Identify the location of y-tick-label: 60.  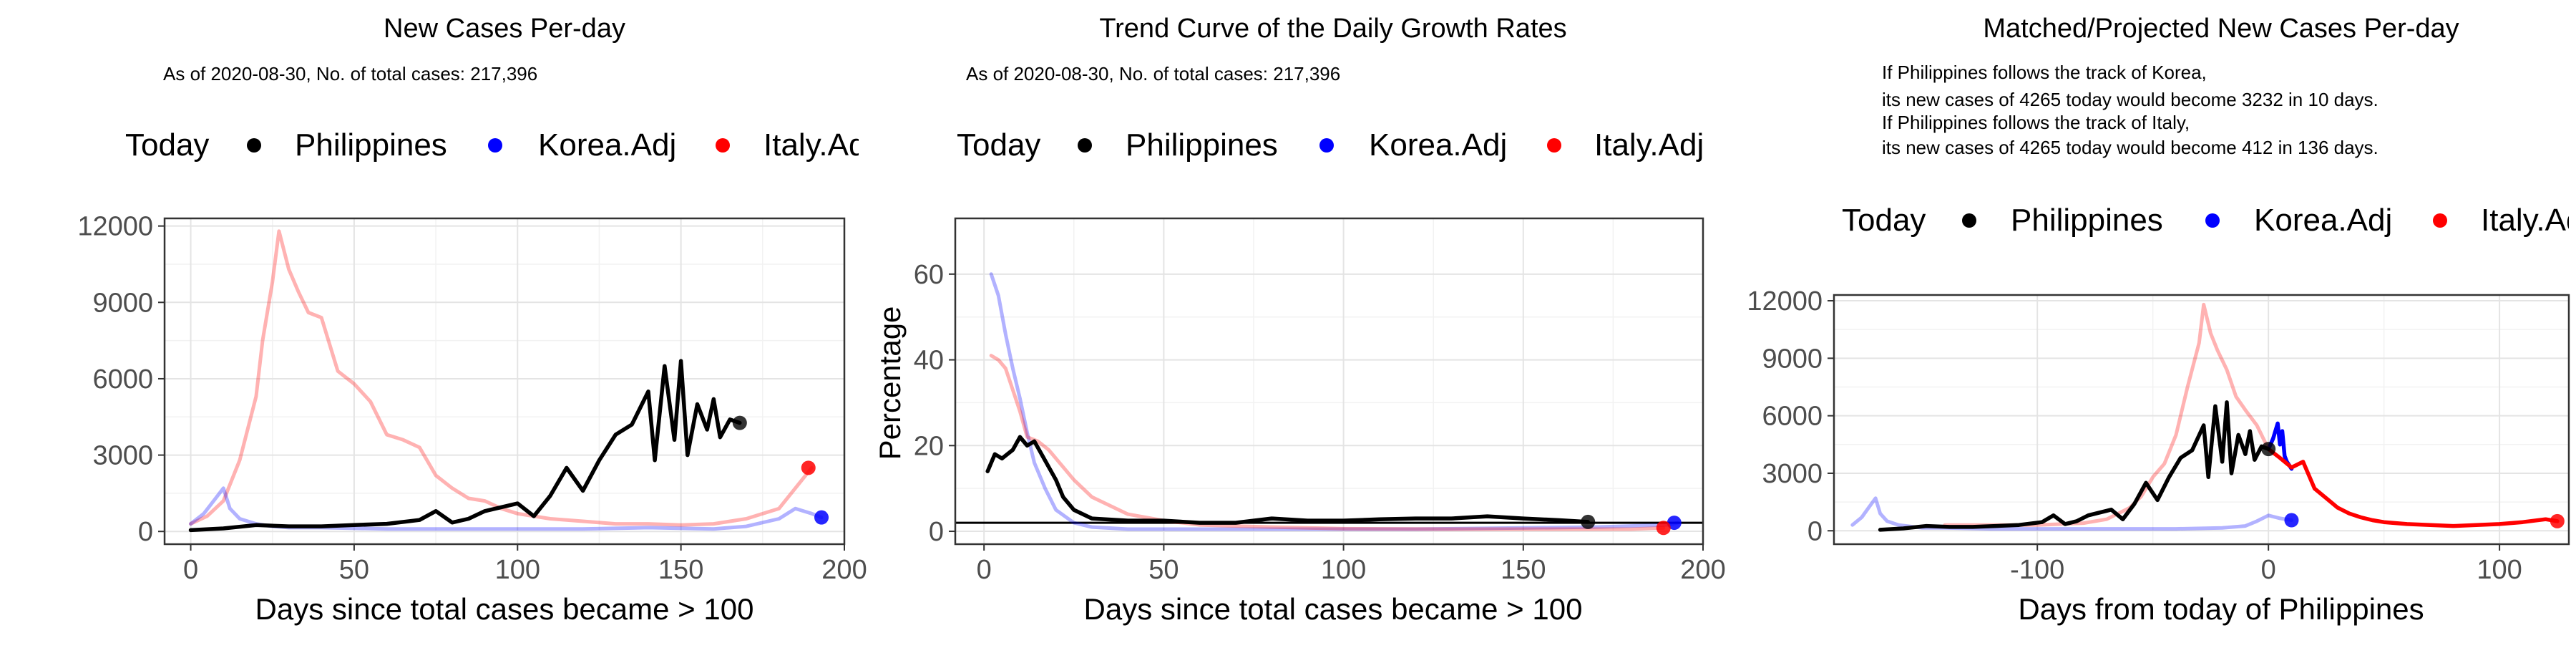
(929, 275).